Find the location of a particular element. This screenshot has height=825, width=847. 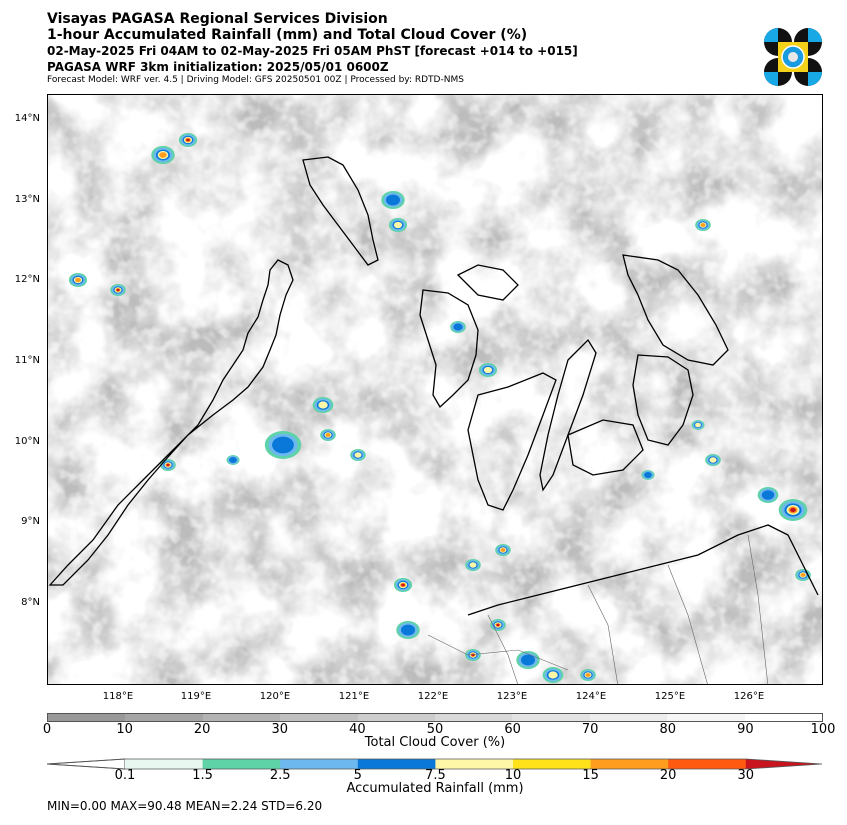

rainfall-tick: 30 is located at coordinates (746, 775).